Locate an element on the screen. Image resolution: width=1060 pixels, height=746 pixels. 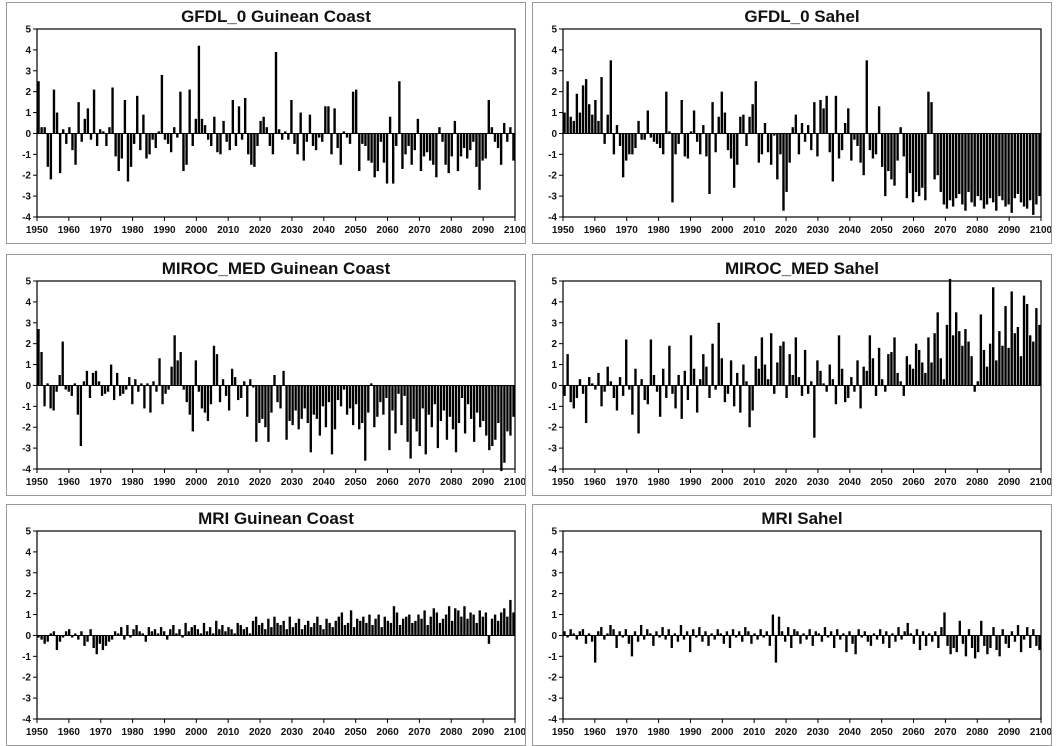
y-tick-label: 1 is located at coordinates (554, 113).